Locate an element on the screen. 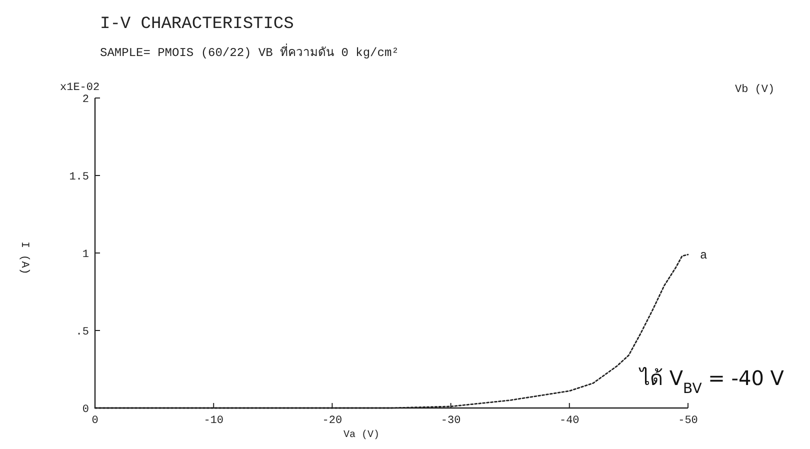  y-tick-label: 2 is located at coordinates (85, 100).